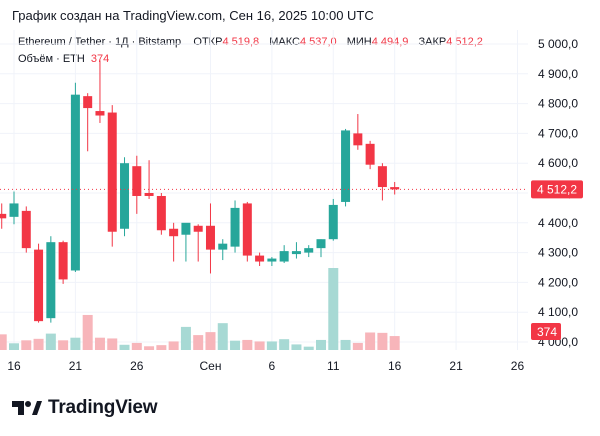  Describe the element at coordinates (558, 133) in the screenshot. I see `price-tick-label: 4 700,0` at that location.